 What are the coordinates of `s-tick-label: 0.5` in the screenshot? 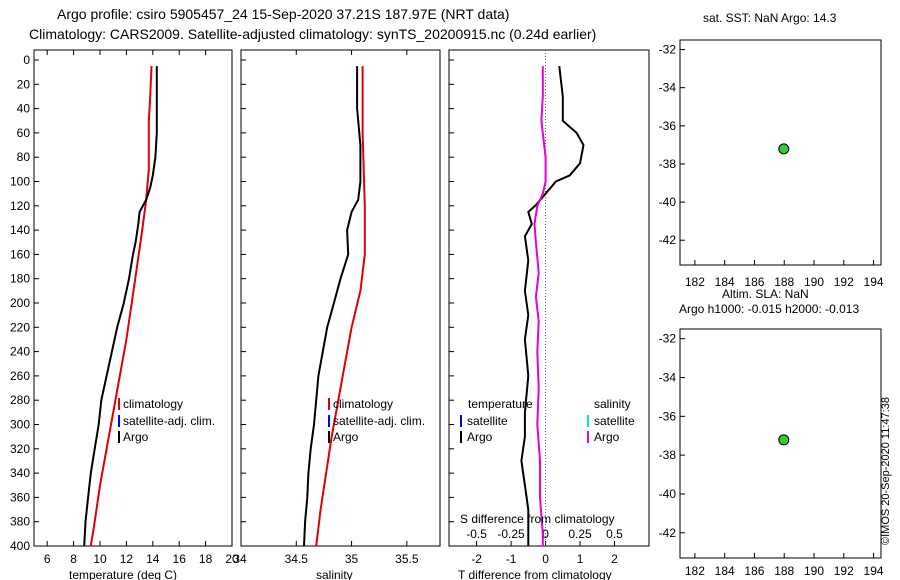 It's located at (614, 534).